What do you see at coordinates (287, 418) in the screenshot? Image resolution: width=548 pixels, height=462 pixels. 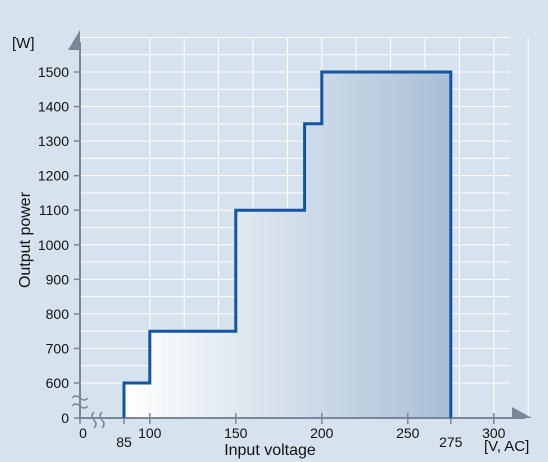 I see `x-tick-marks` at bounding box center [287, 418].